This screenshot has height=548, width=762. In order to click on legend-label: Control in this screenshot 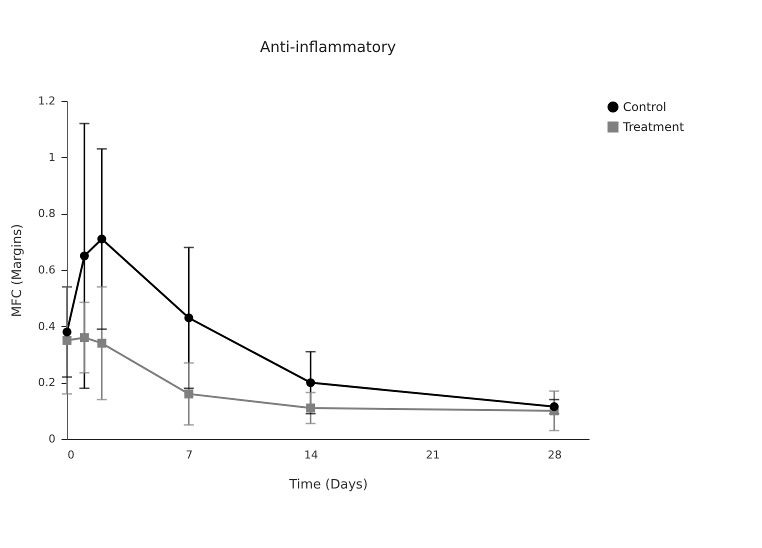, I will do `click(644, 107)`.